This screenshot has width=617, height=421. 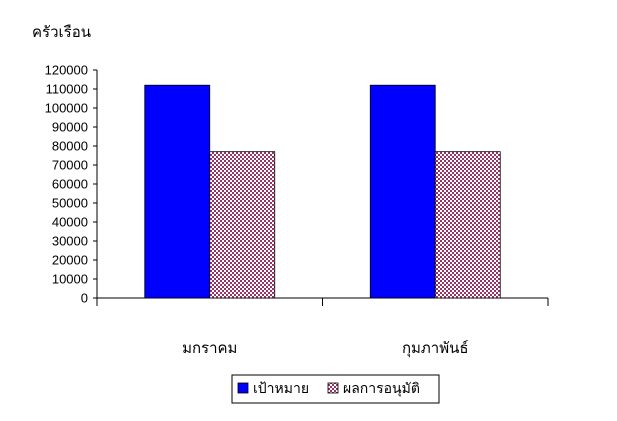 What do you see at coordinates (70, 127) in the screenshot?
I see `y-tick-label: 90000` at bounding box center [70, 127].